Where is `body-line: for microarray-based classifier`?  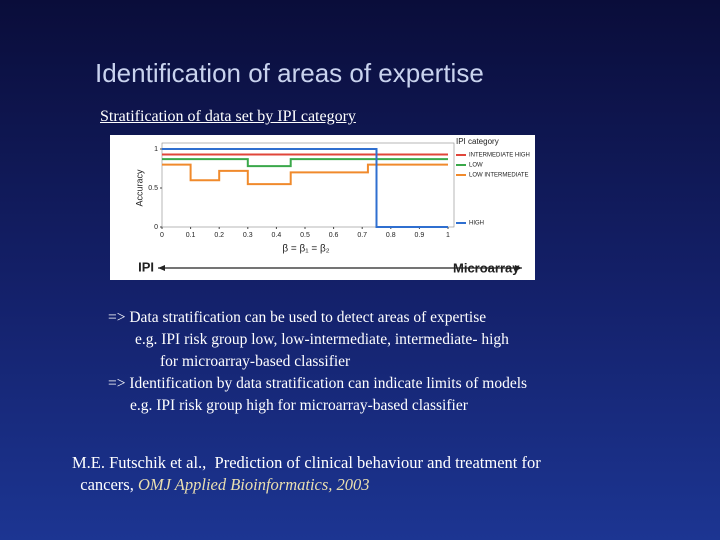
body-line: for microarray-based classifier is located at coordinates (255, 361).